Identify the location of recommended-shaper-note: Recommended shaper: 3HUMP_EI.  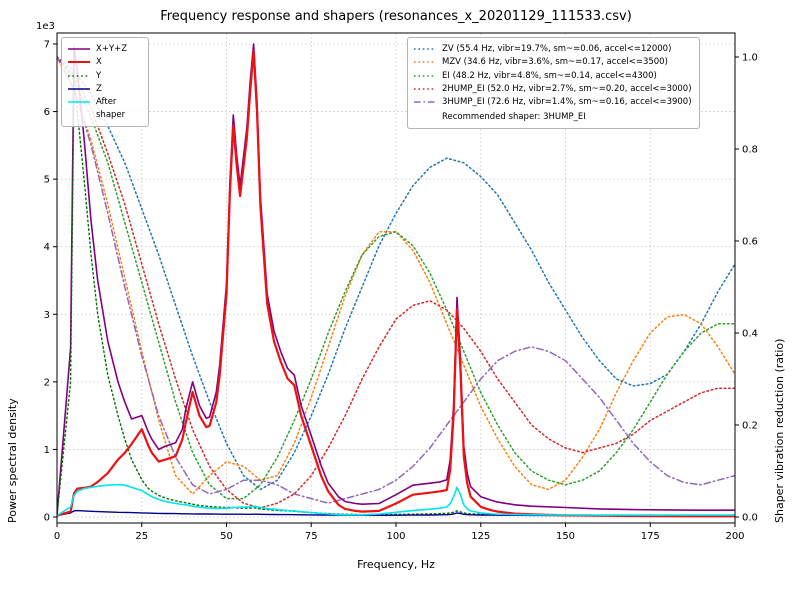
(514, 116).